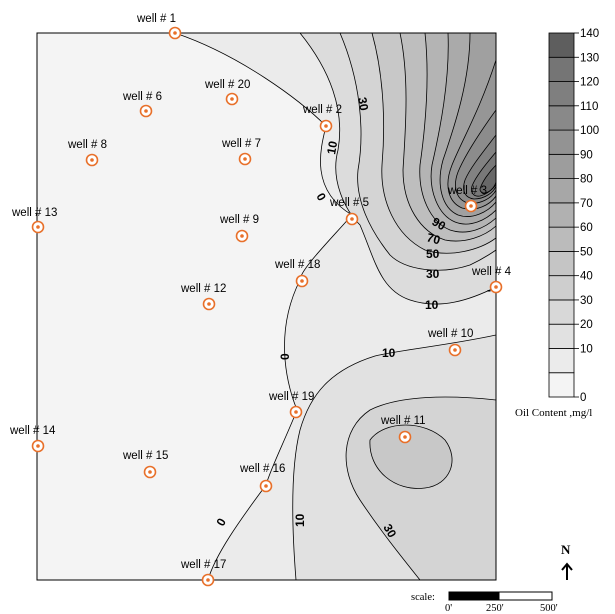  Describe the element at coordinates (156, 19) in the screenshot. I see `well-label: well # 1` at that location.